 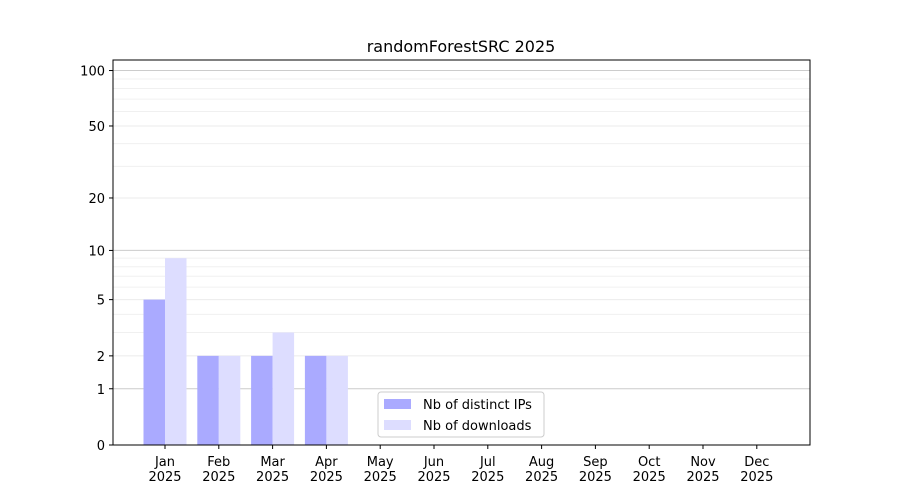 What do you see at coordinates (96, 251) in the screenshot?
I see `y-tick-label: 10` at bounding box center [96, 251].